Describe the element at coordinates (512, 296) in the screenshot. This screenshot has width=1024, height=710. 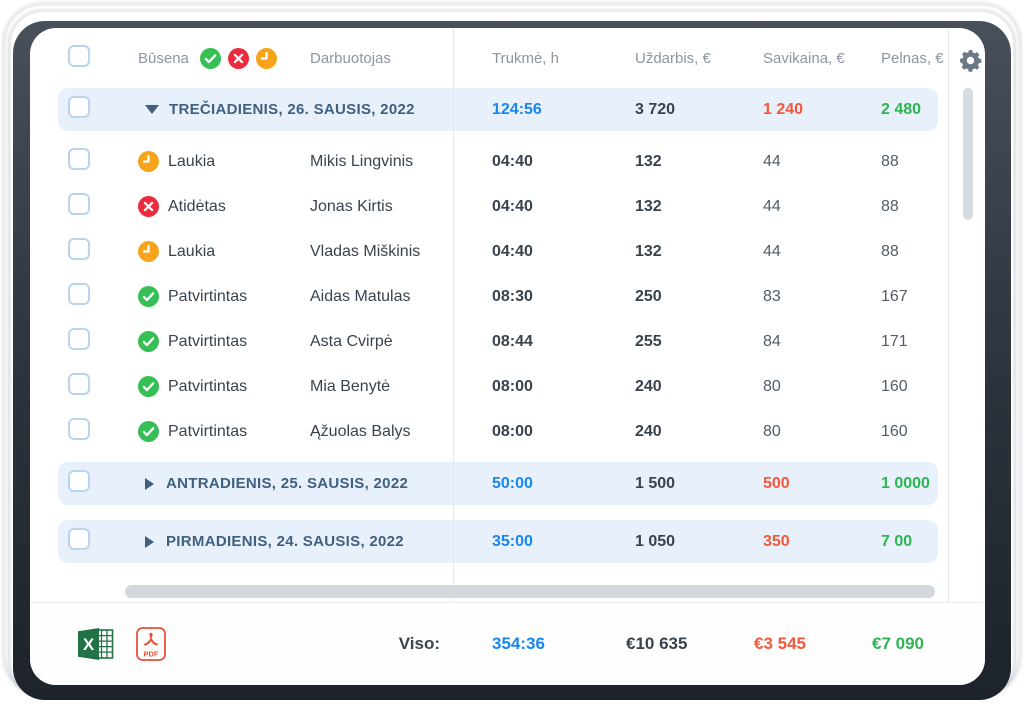
I see `row-duration: 08:30` at that location.